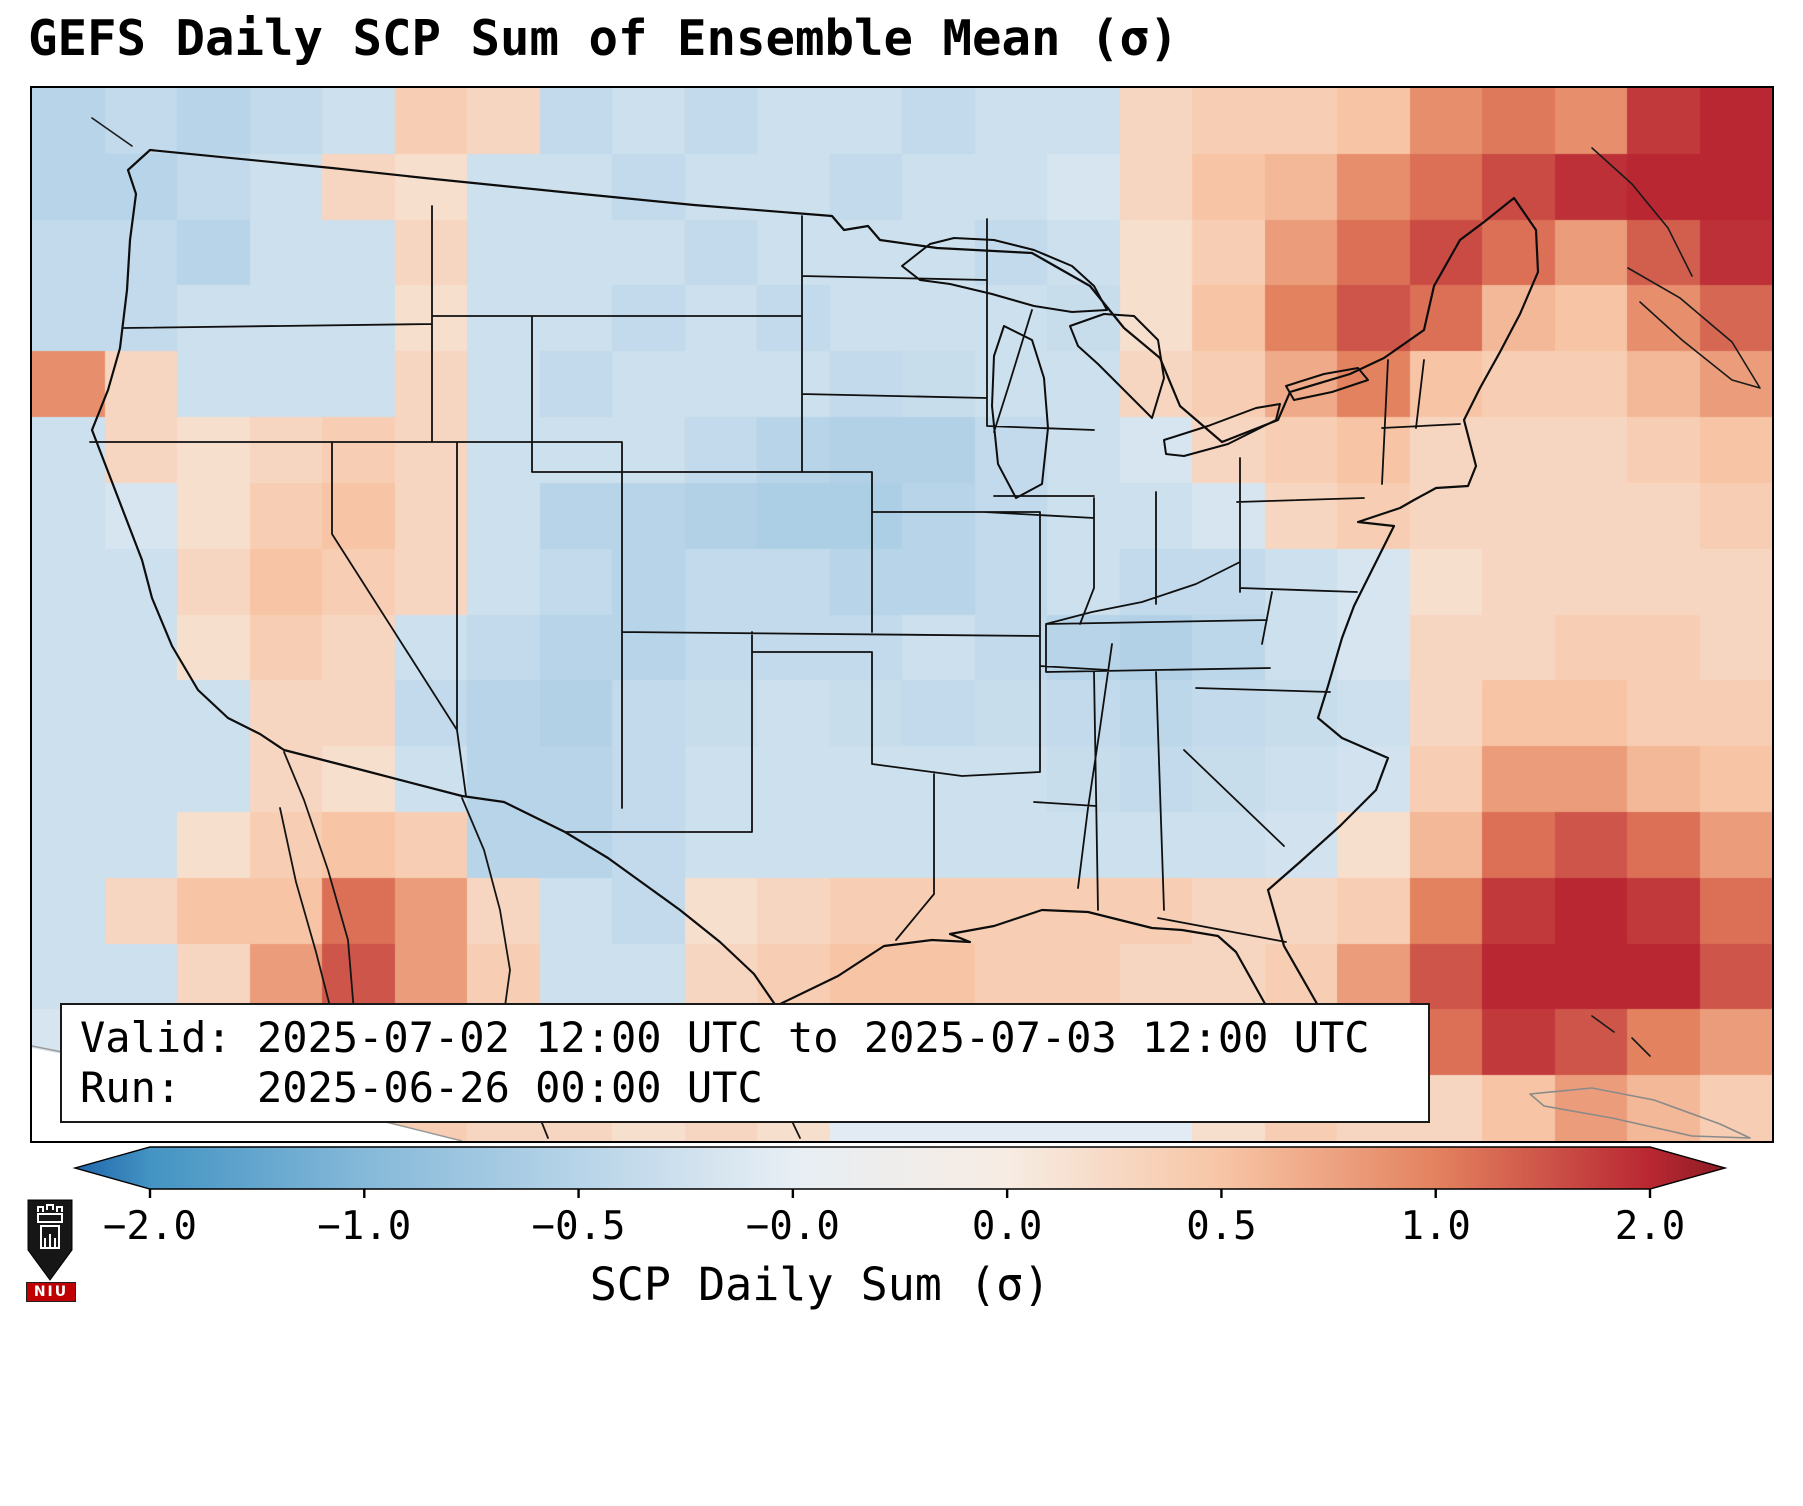  What do you see at coordinates (1221, 1226) in the screenshot?
I see `colorbar-tick-label: 0.5` at bounding box center [1221, 1226].